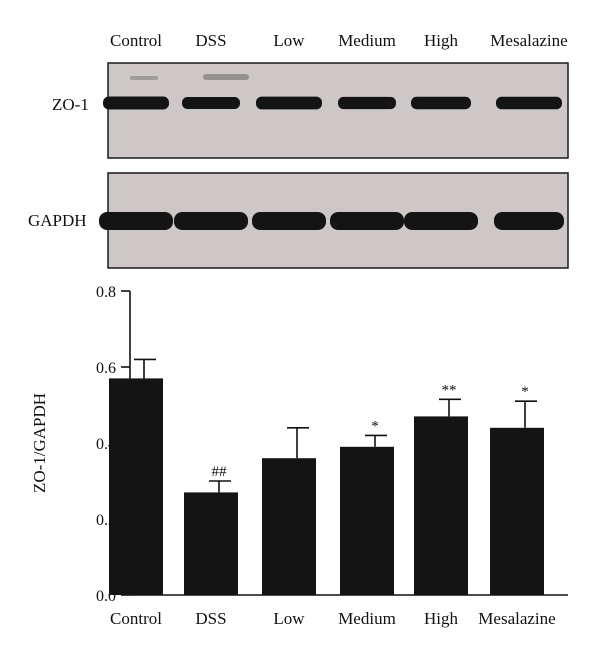  What do you see at coordinates (289, 618) in the screenshot?
I see `x-tick-label-low: Low` at bounding box center [289, 618].